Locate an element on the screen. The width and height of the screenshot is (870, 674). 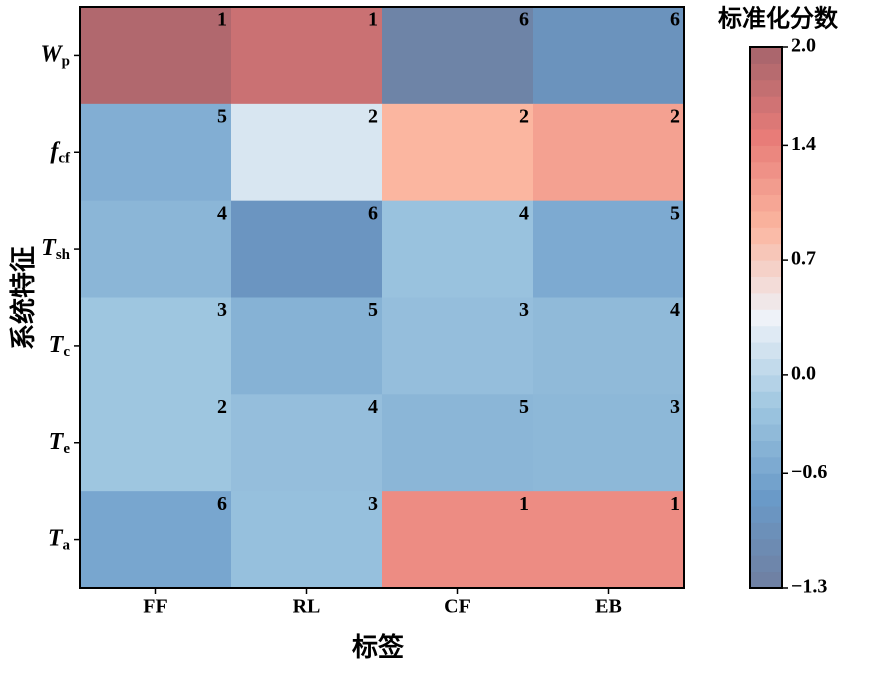
y-tick-label: Wp is located at coordinates (55, 55).